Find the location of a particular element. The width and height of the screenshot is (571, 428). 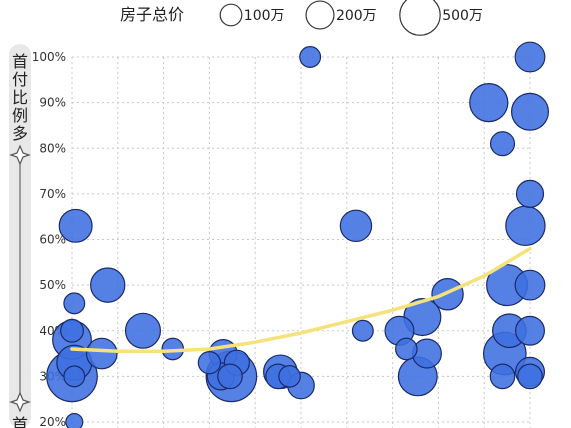

y-tick-label: 20% is located at coordinates (52, 421).